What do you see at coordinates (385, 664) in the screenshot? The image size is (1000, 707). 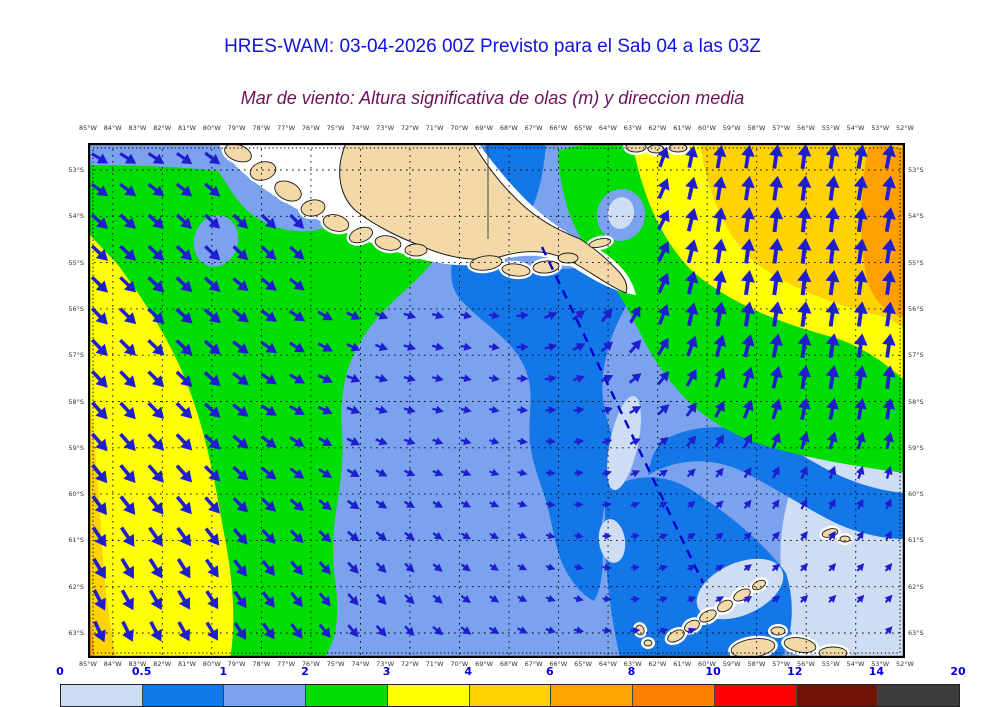 I see `lon-label-bottom: 73°W` at bounding box center [385, 664].